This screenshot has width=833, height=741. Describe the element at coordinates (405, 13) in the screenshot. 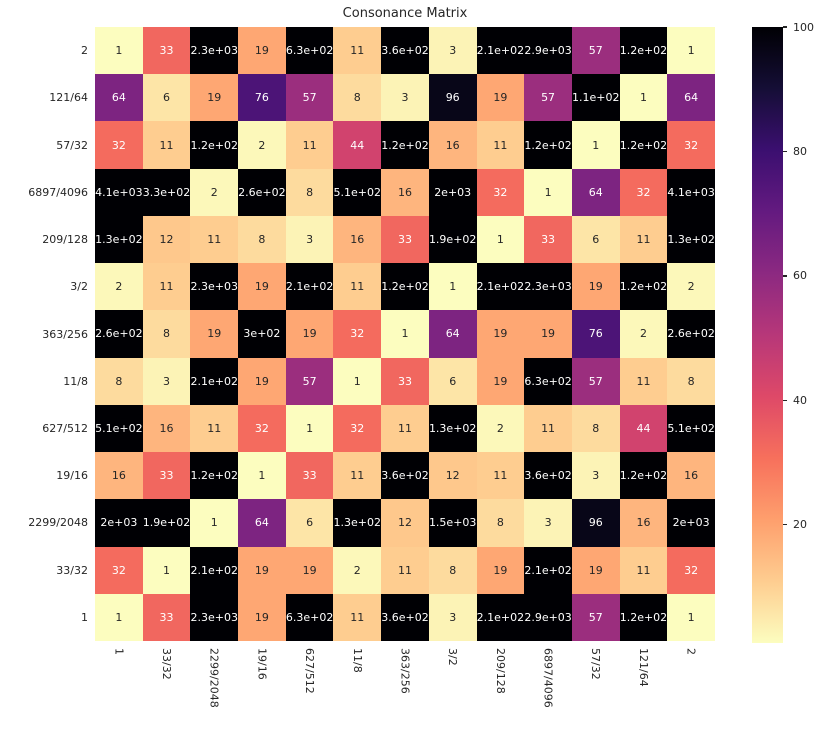

I see `chart-title: Consonance Matrix` at that location.